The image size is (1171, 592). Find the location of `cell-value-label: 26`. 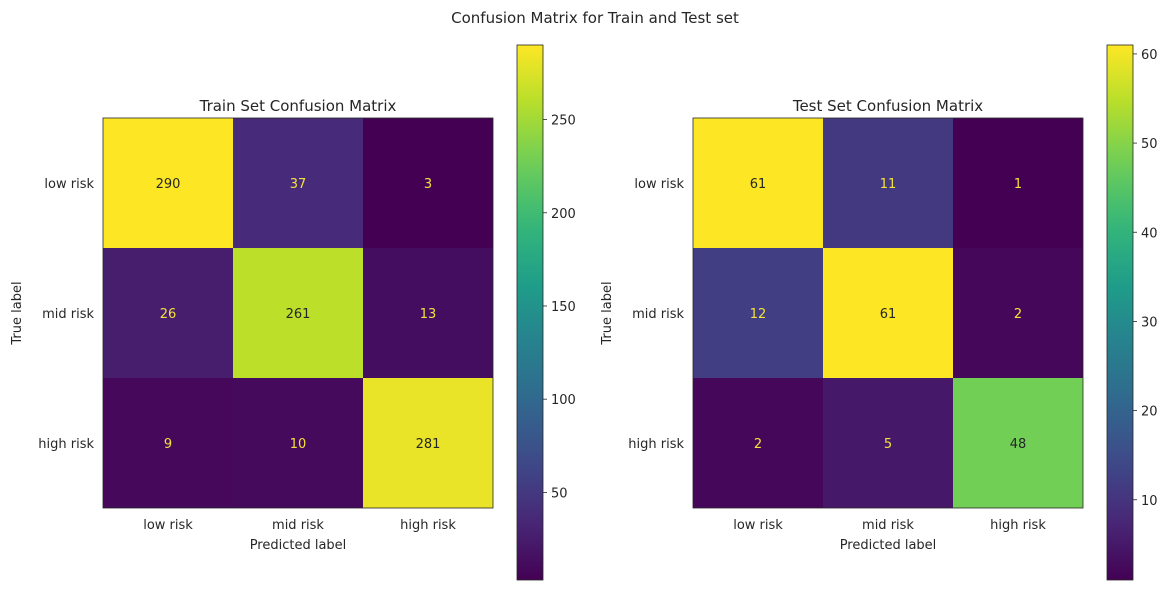

cell-value-label: 26 is located at coordinates (168, 314).